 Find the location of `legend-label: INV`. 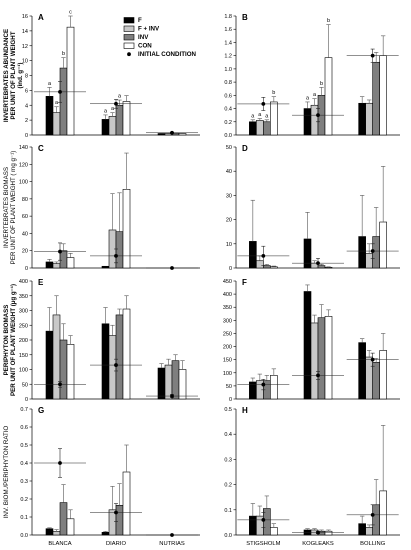

legend-label: INV is located at coordinates (143, 37).